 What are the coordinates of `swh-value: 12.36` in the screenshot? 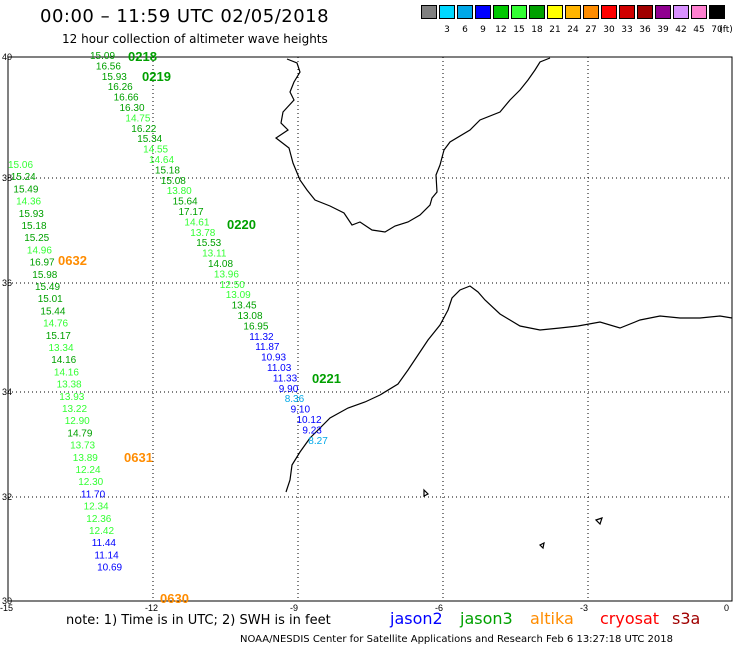 It's located at (98, 519).